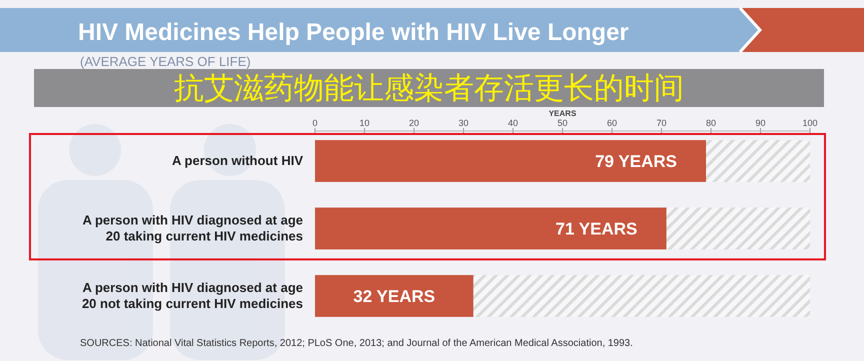  I want to click on x-tick-label: 80, so click(711, 123).